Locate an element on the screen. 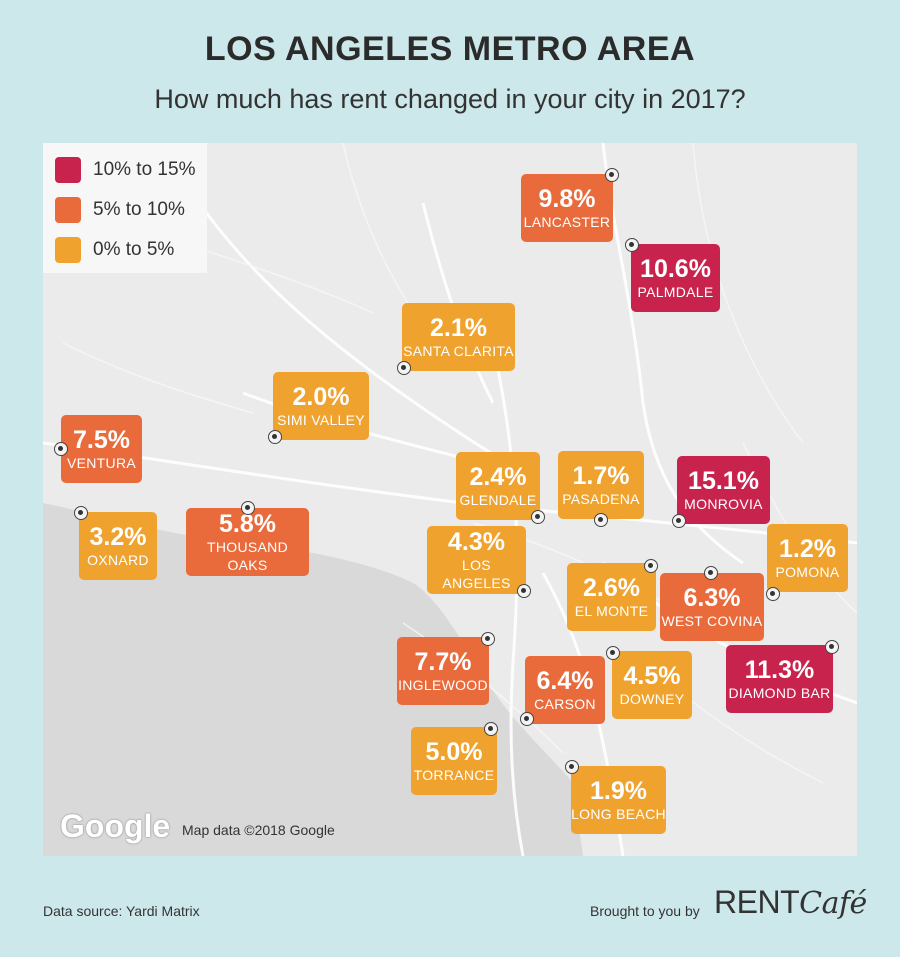 This screenshot has height=957, width=900. legend-label-low: 0% to 5% is located at coordinates (134, 249).